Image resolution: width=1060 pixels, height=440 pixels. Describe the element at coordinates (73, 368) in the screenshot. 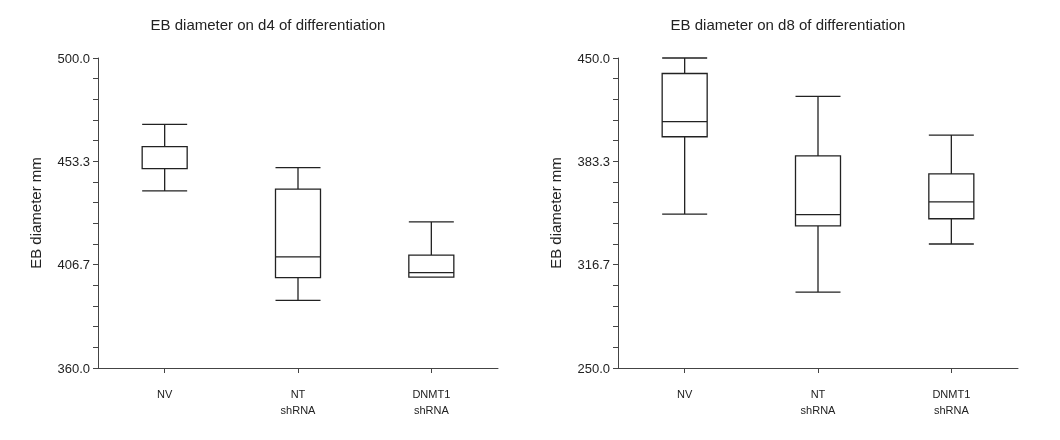

I see `y-tick-label: 360.0` at that location.